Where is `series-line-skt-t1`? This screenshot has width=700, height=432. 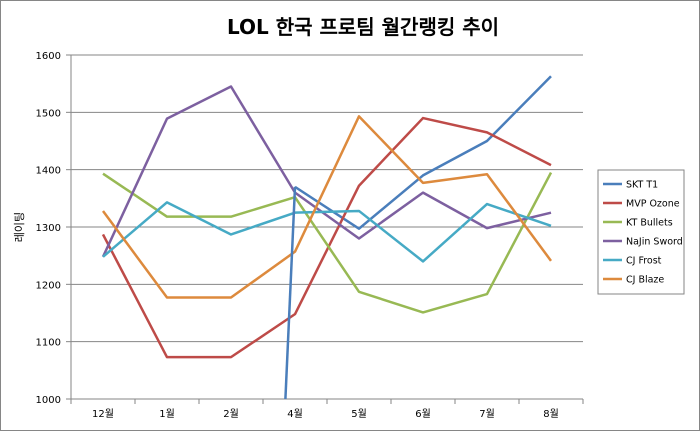
series-line-skt-t1 is located at coordinates (423, 152).